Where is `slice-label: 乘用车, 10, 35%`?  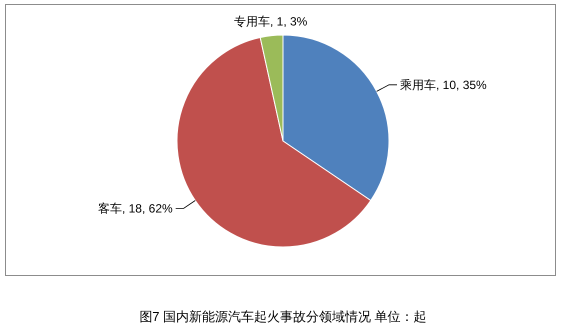 slice-label: 乘用车, 10, 35% is located at coordinates (444, 85).